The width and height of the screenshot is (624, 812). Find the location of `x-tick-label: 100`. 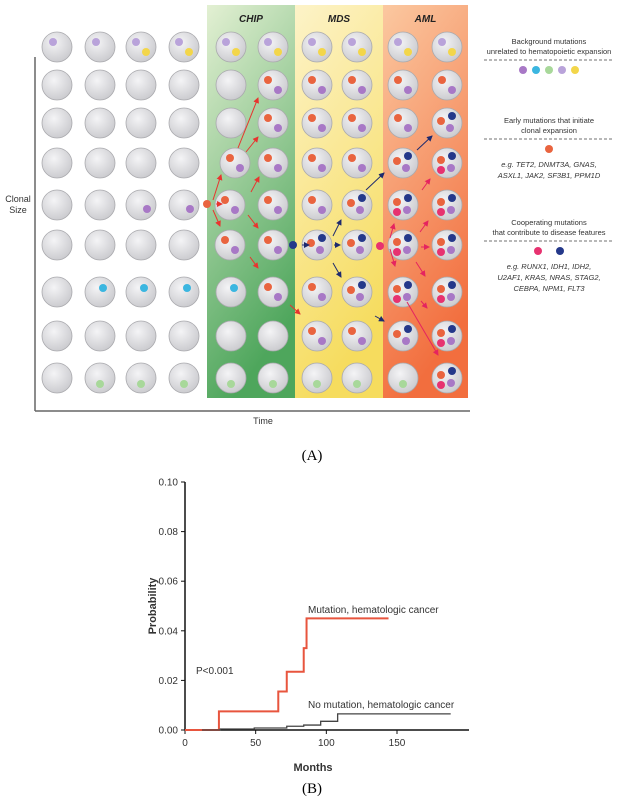

x-tick-label: 100 is located at coordinates (326, 743).